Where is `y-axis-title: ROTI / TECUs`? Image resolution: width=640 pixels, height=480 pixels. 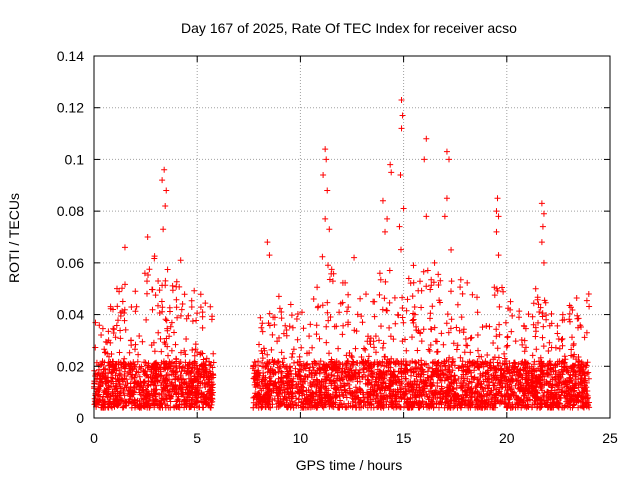 y-axis-title: ROTI / TECUs is located at coordinates (14, 238).